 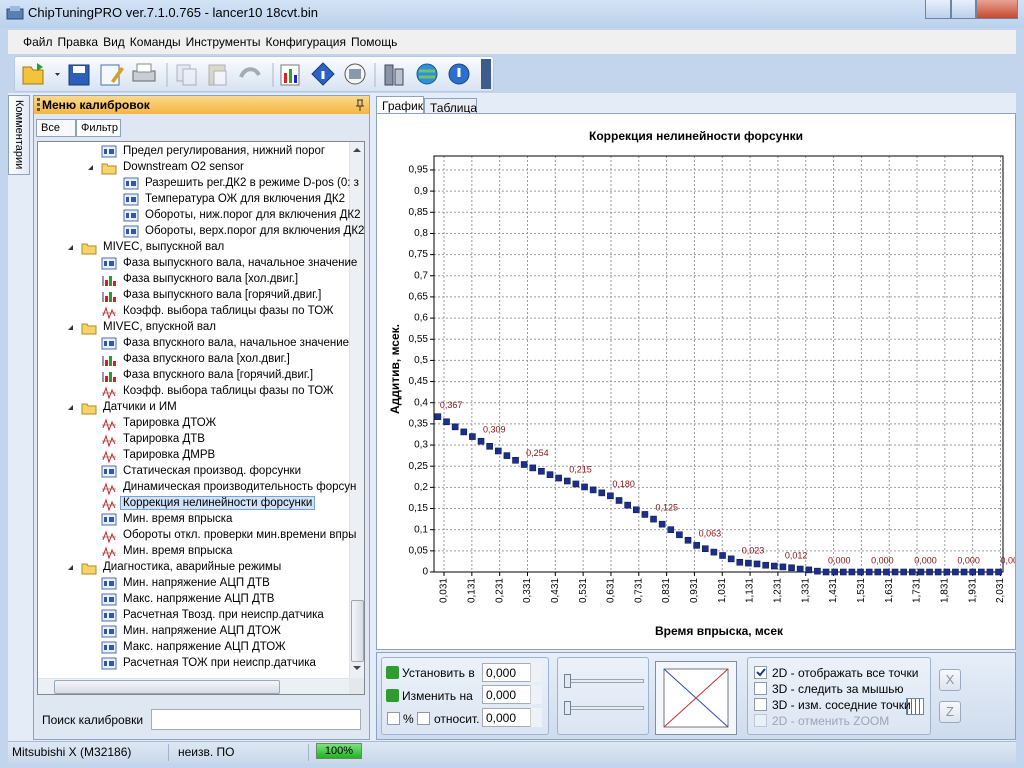 What do you see at coordinates (193, 504) in the screenshot?
I see `tree-item: Коррекция нелинейности форсунки` at bounding box center [193, 504].